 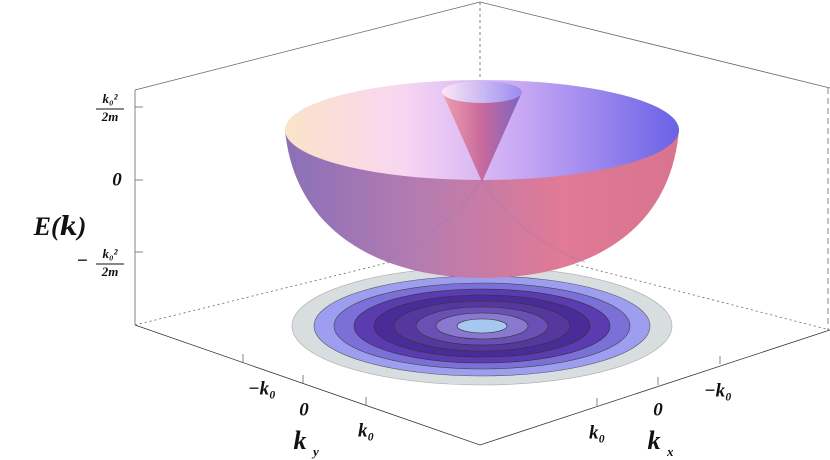 I want to click on cone, so click(x=482, y=137).